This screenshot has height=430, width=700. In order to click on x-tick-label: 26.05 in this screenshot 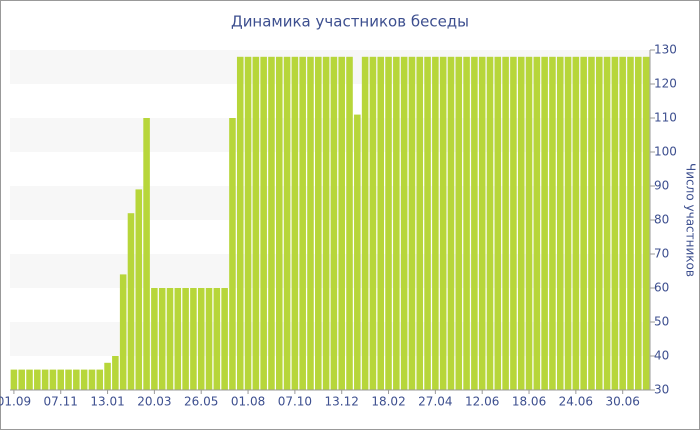, I will do `click(201, 402)`.